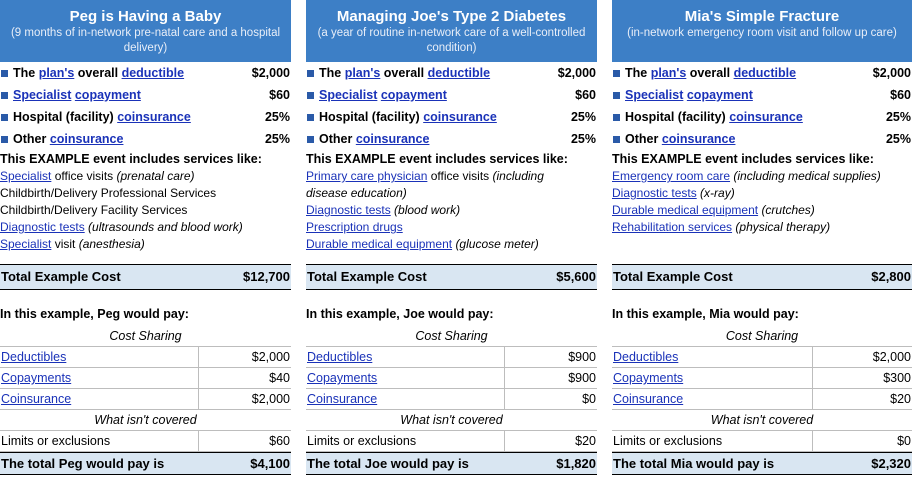 The height and width of the screenshot is (477, 917). I want to click on hospital-coinsurance-value: 25%, so click(277, 117).